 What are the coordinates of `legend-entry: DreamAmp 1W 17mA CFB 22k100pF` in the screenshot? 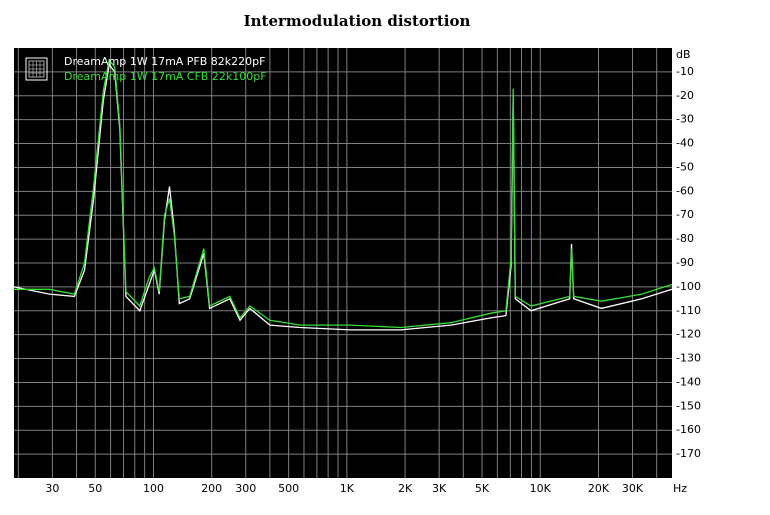 It's located at (165, 76).